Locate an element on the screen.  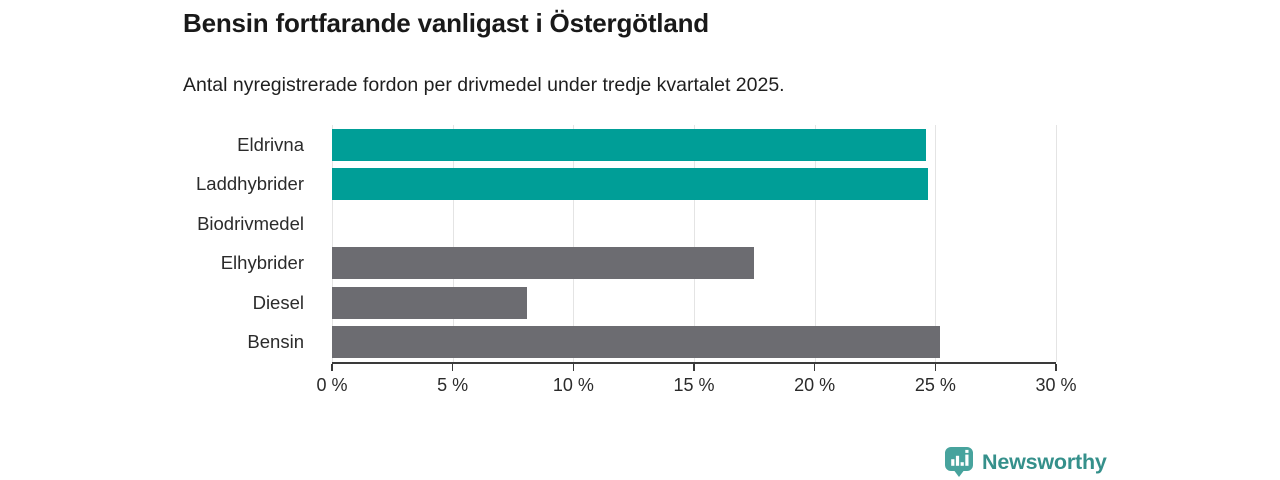
x-tick-label: 30 % is located at coordinates (1056, 385).